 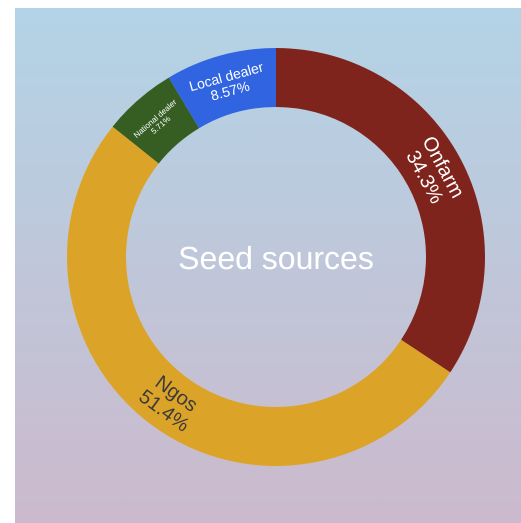 What do you see at coordinates (276, 258) in the screenshot?
I see `text: Seed sources` at bounding box center [276, 258].